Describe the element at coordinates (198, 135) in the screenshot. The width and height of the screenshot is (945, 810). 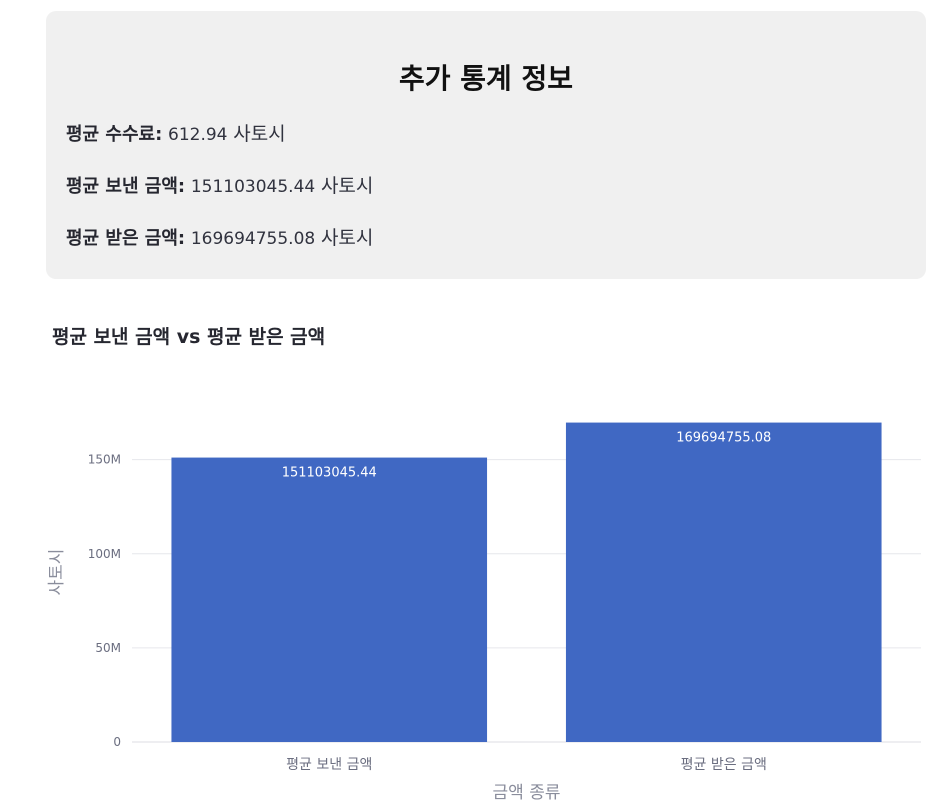
I see `stat-value: 612.94` at that location.